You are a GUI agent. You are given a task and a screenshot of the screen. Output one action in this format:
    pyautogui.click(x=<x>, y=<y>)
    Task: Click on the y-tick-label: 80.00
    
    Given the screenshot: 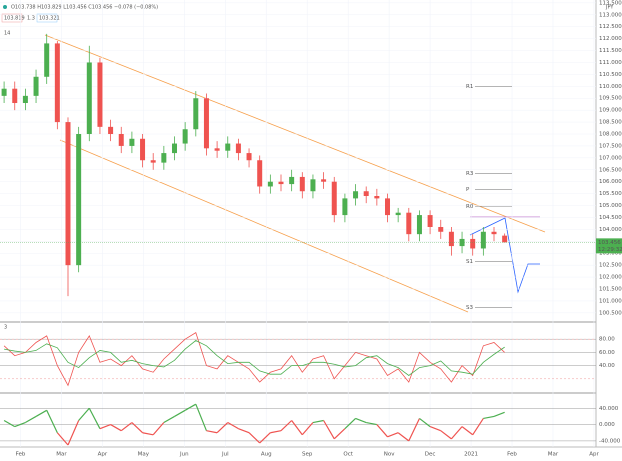 What is the action you would take?
    pyautogui.click(x=607, y=340)
    